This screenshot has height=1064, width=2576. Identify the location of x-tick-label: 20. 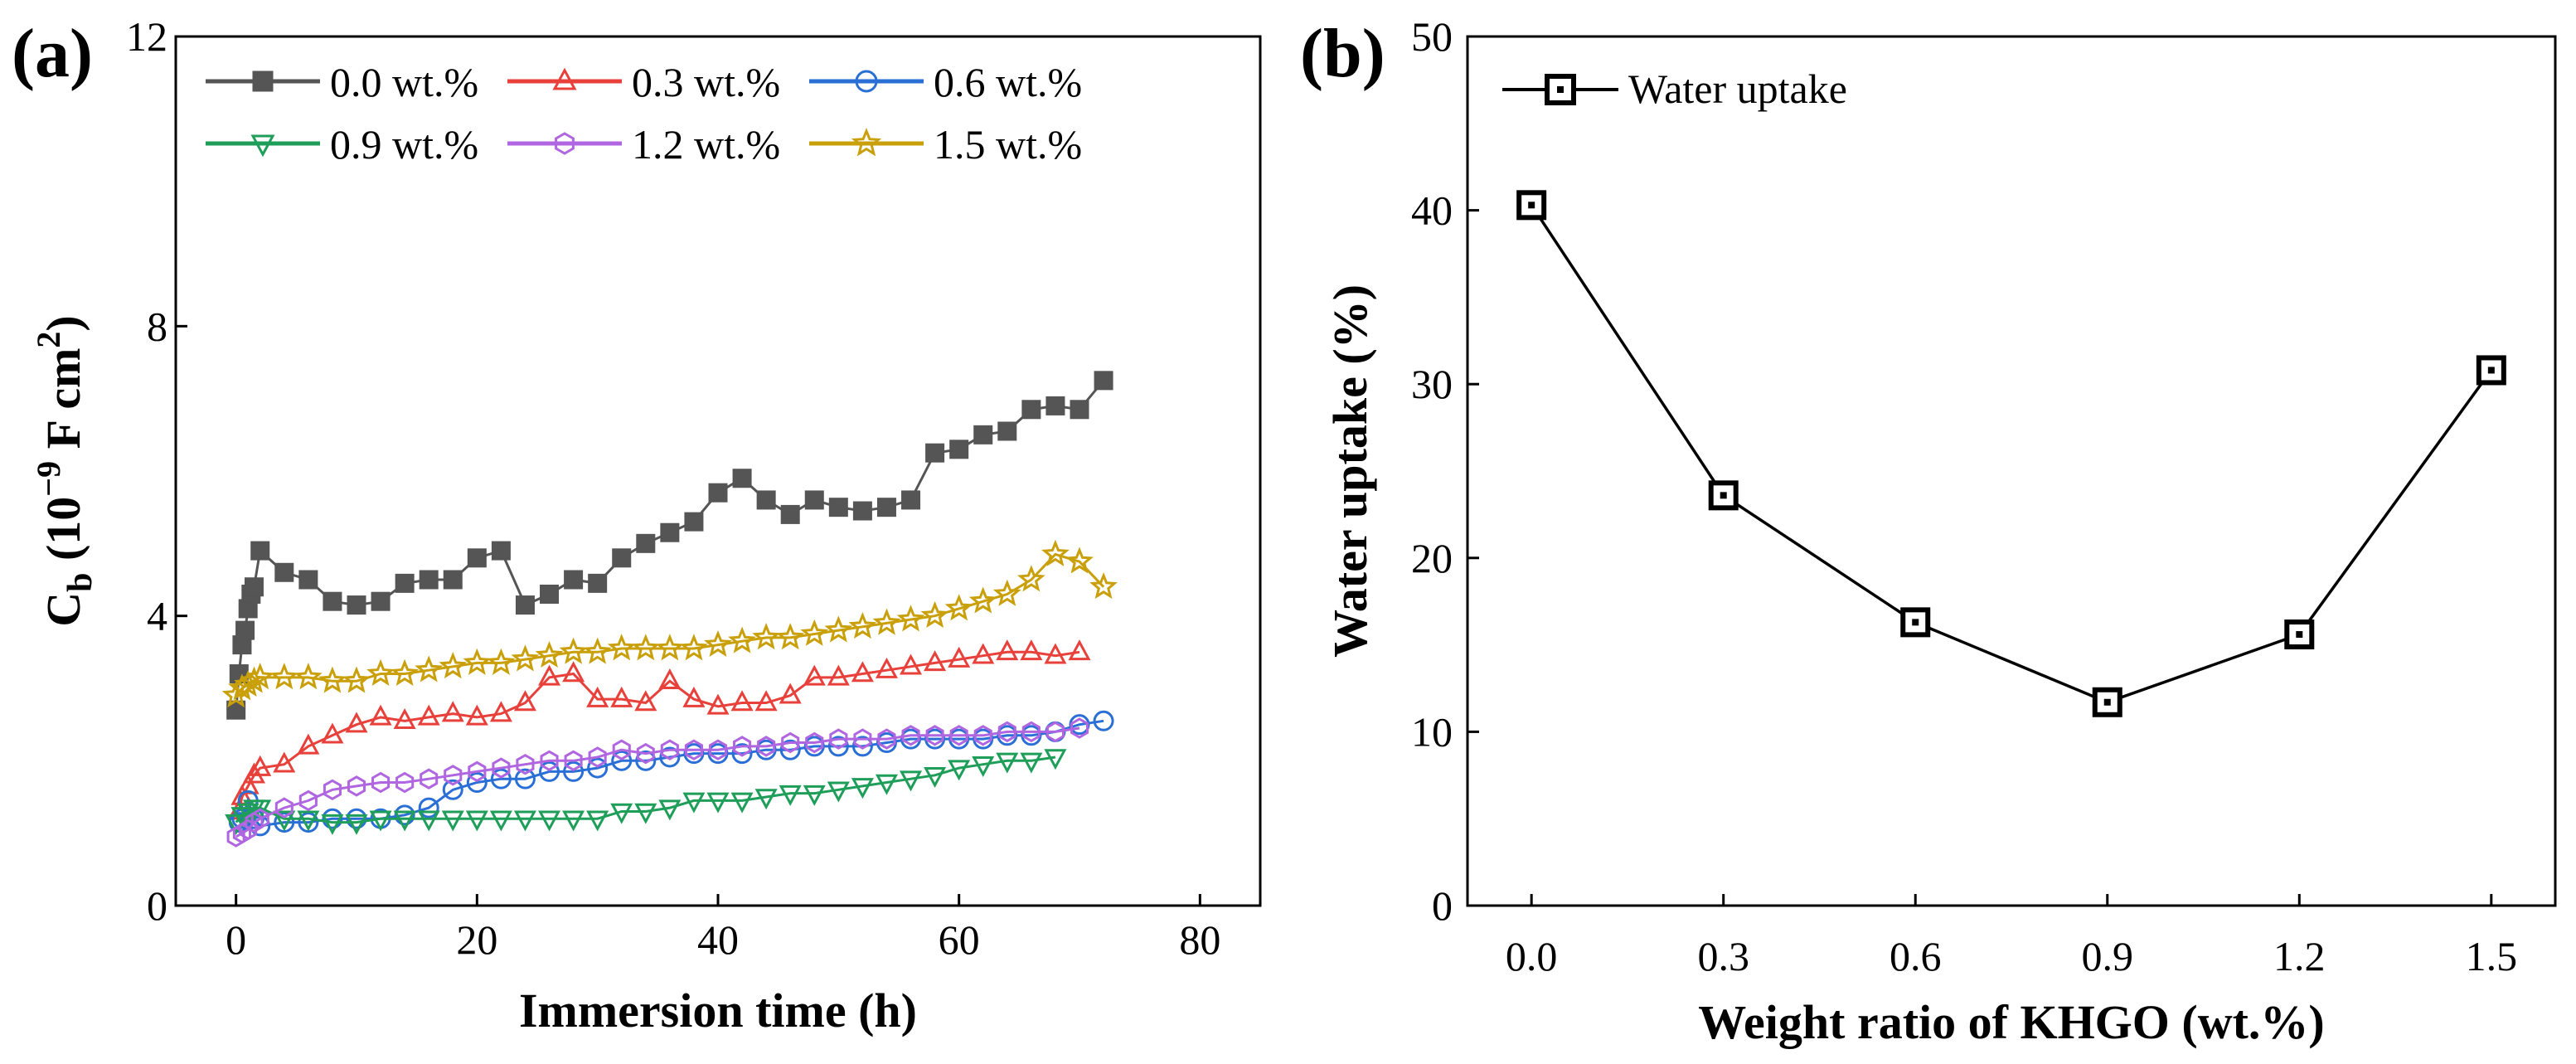
(476, 939).